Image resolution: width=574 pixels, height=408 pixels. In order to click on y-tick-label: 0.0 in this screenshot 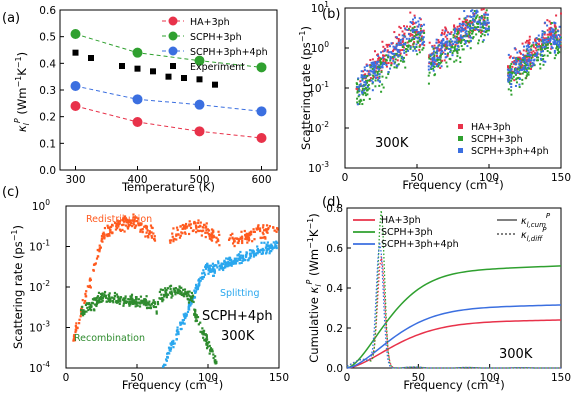, I will do `click(47, 171)`.